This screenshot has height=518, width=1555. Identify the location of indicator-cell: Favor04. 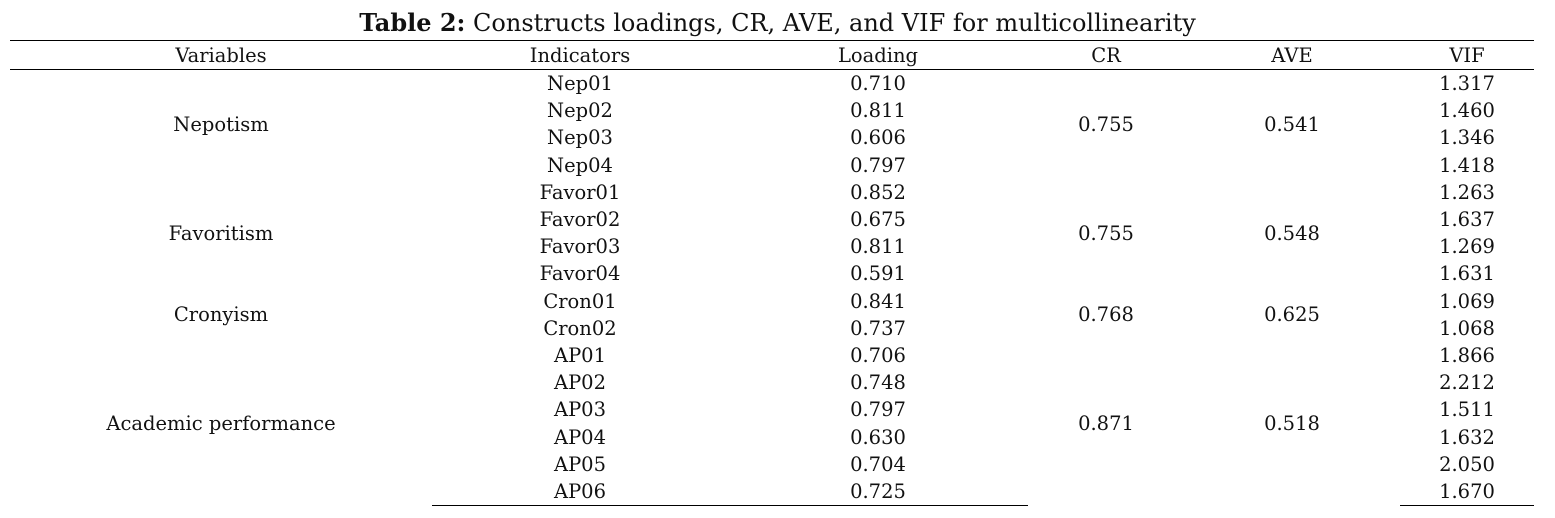
(580, 274).